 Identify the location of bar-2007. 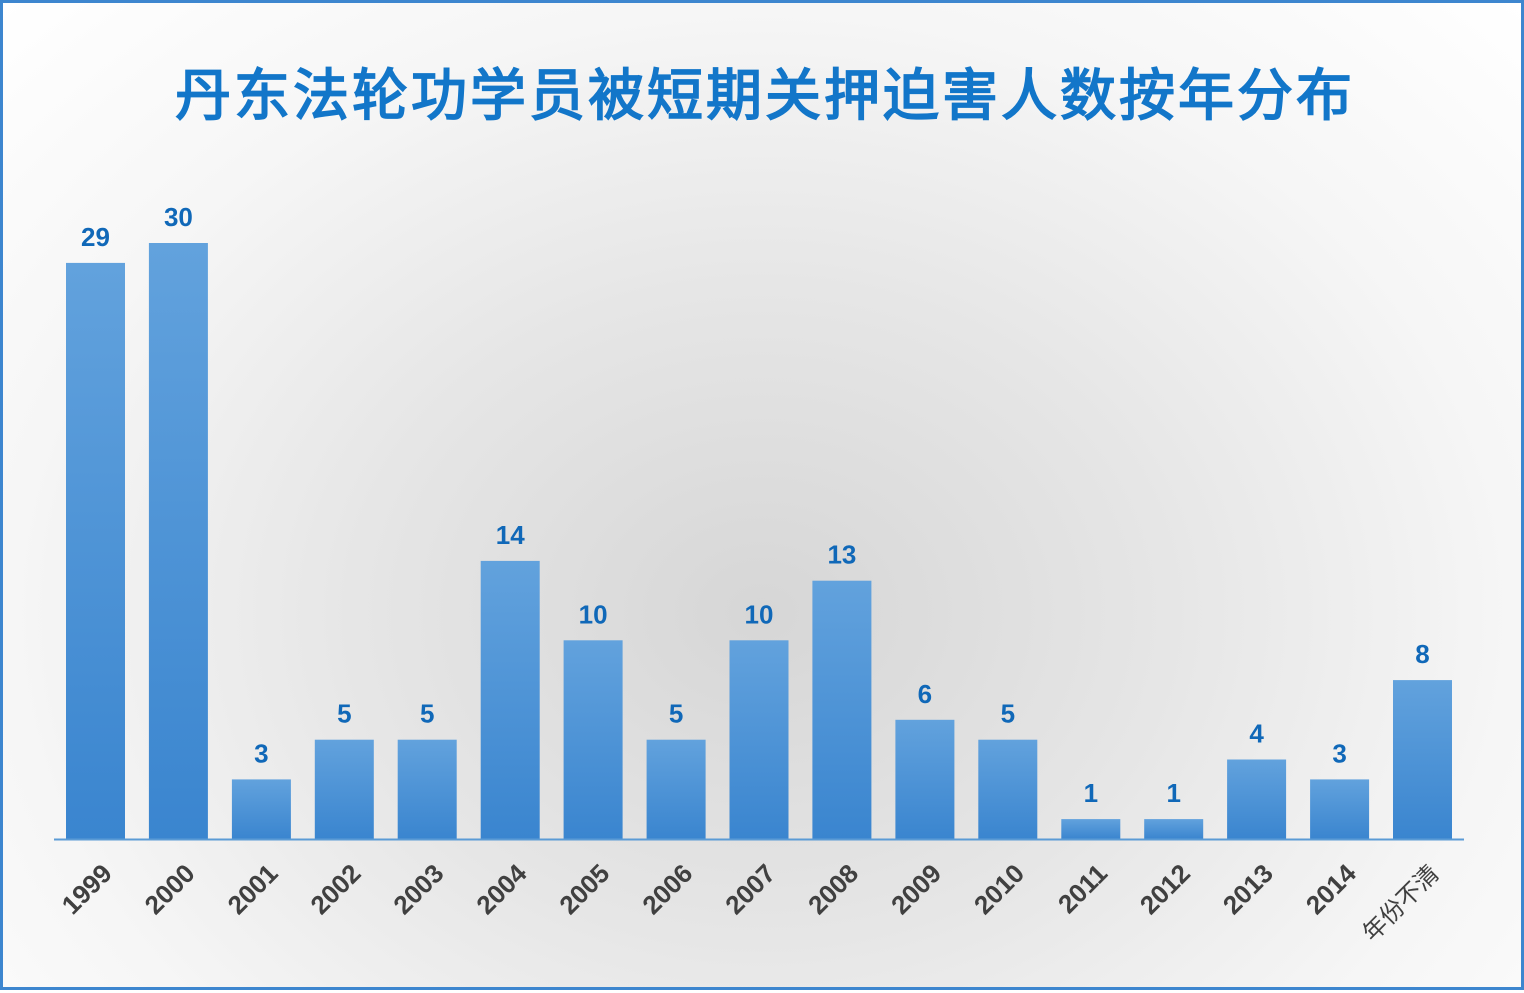
(759, 739).